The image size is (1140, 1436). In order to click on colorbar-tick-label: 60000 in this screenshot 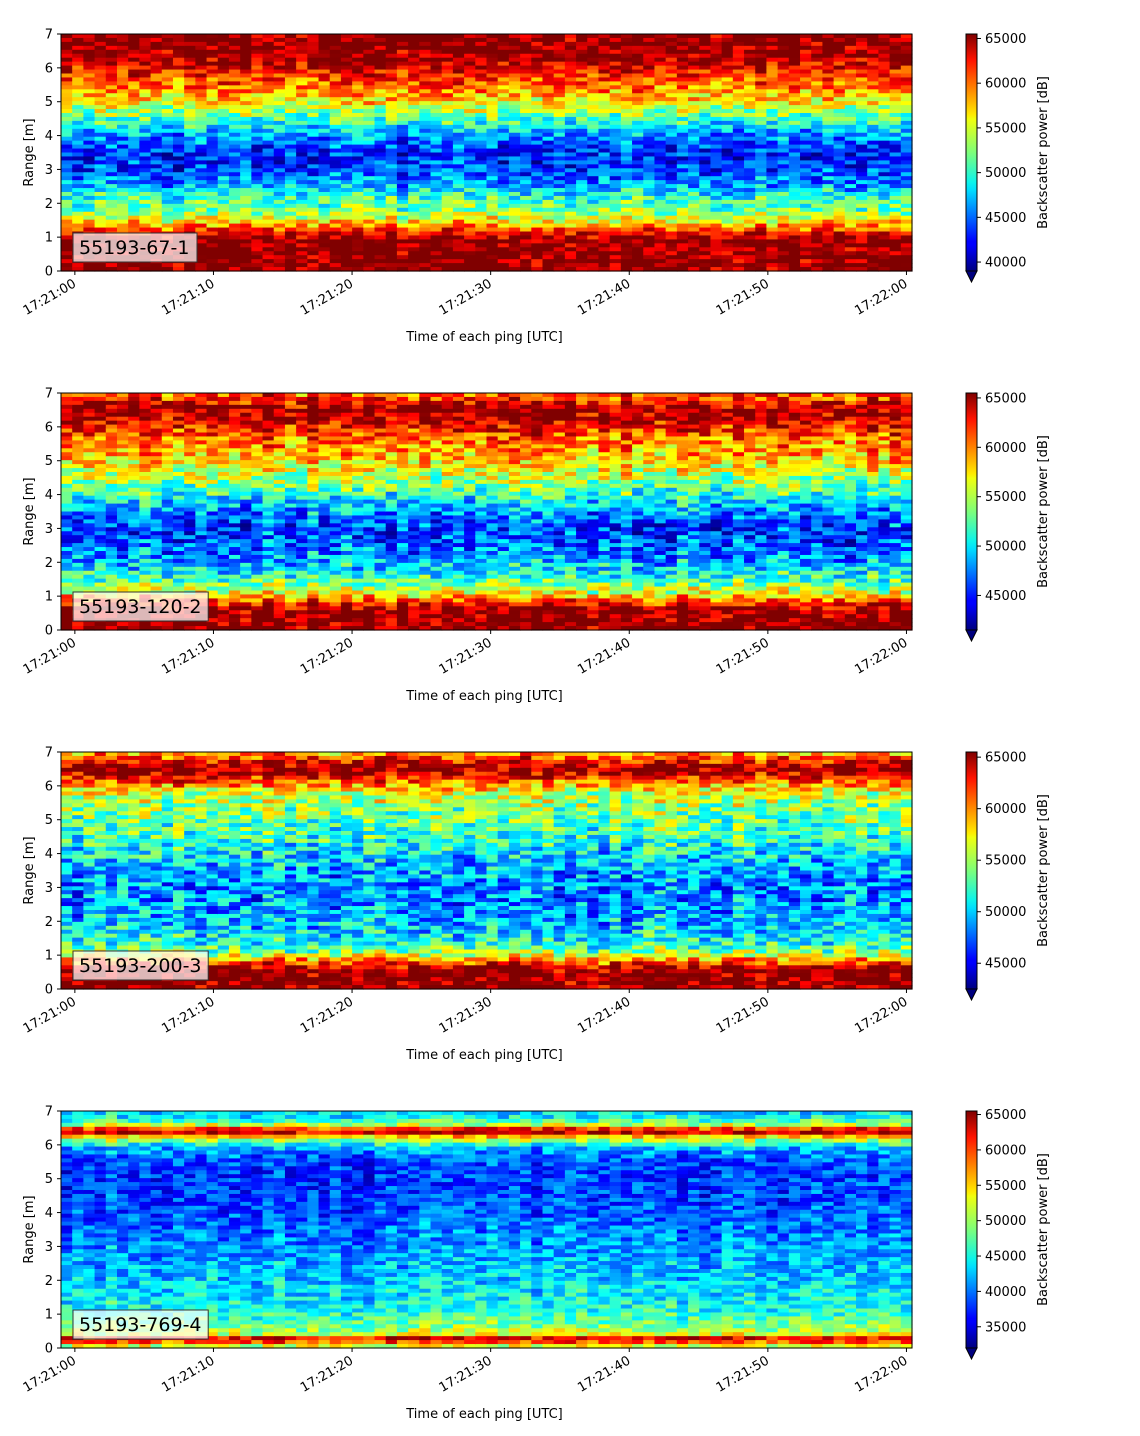, I will do `click(1005, 84)`.